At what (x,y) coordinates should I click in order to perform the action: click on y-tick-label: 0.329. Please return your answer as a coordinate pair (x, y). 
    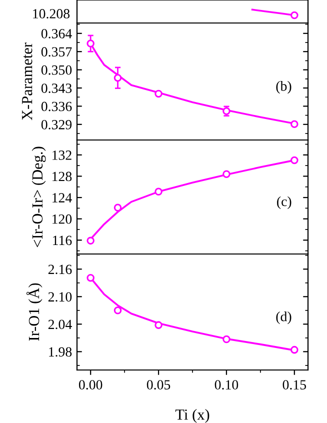
    Looking at the image, I should click on (56, 125).